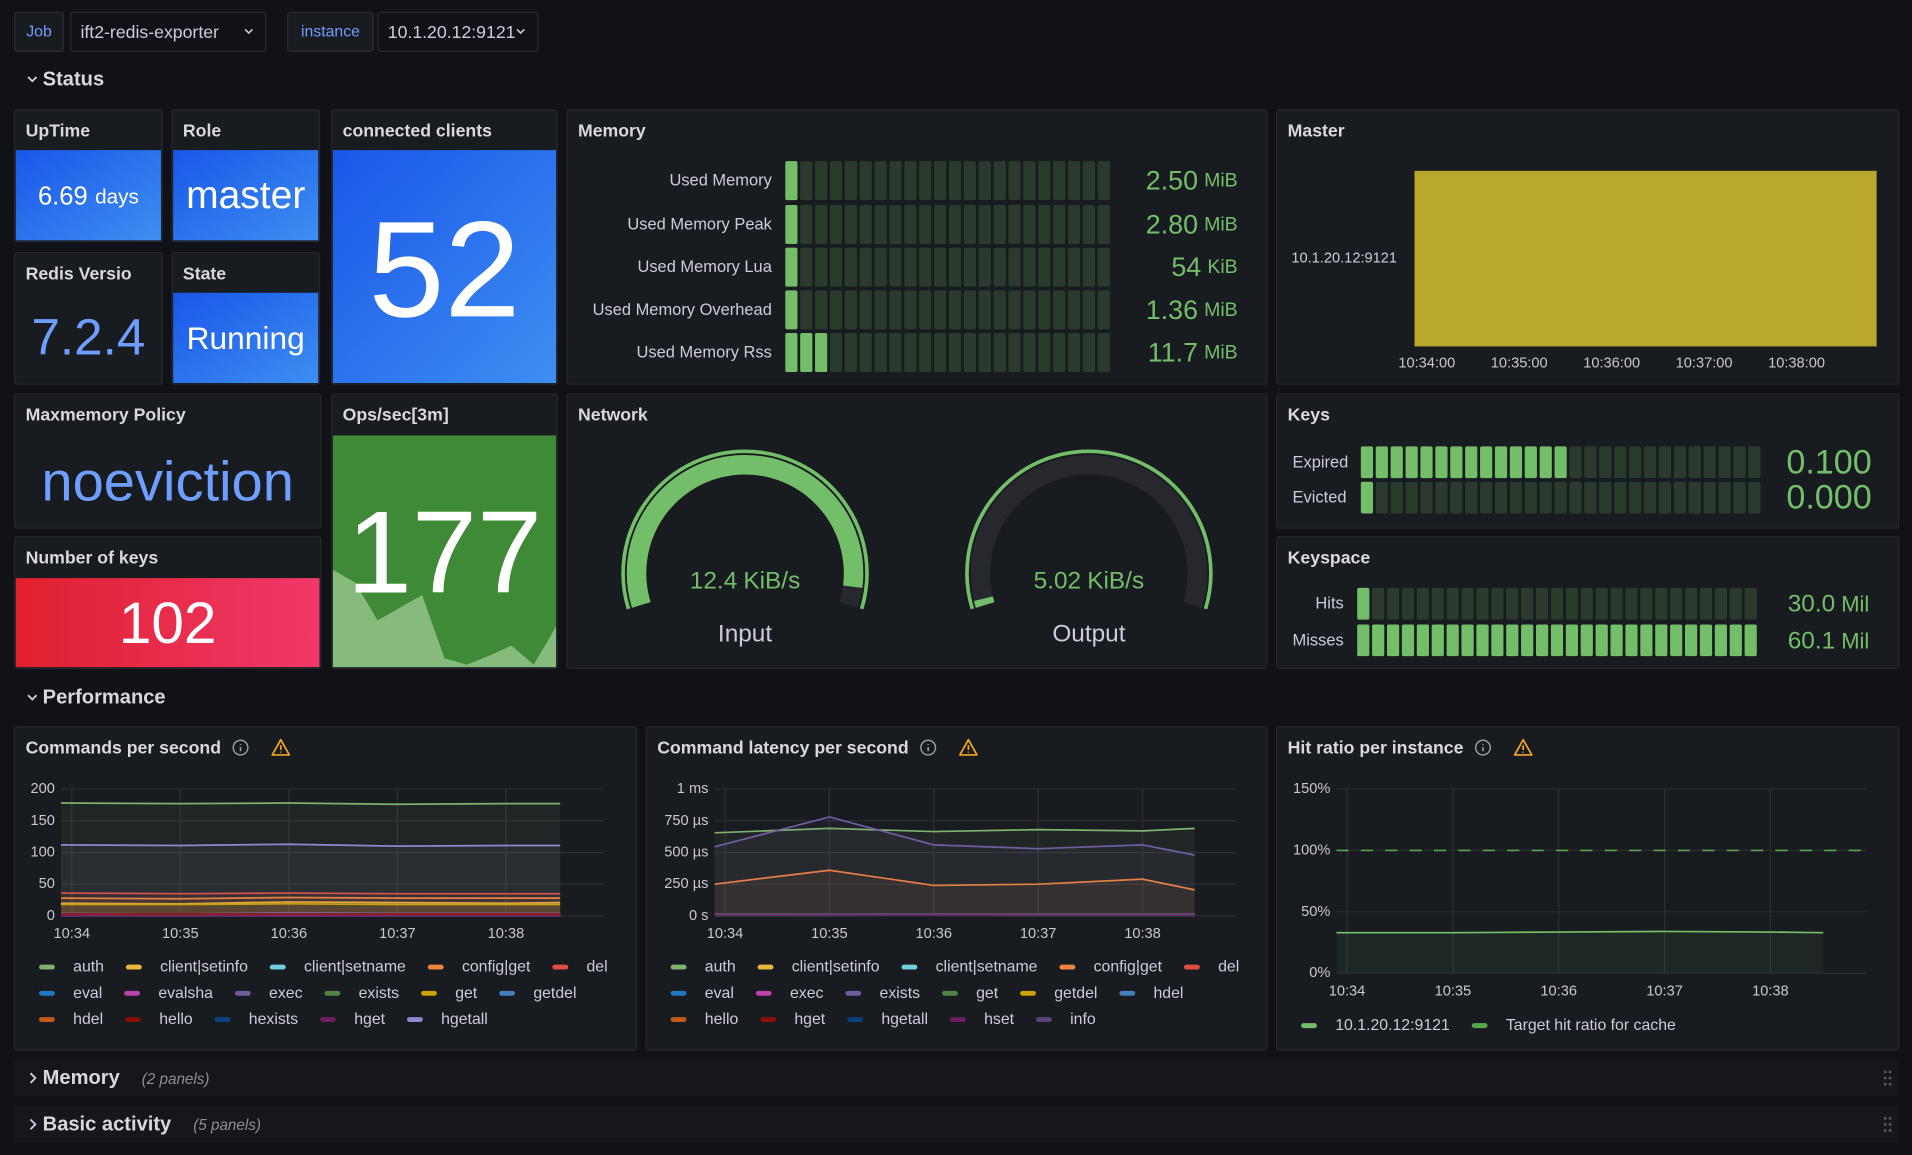  What do you see at coordinates (1089, 580) in the screenshot?
I see `gauge-value: 5.02 KiB/s` at bounding box center [1089, 580].